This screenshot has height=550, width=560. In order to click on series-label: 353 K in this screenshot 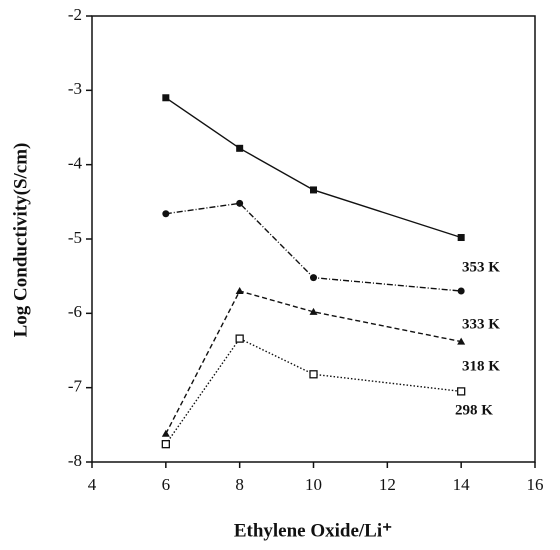, I will do `click(481, 267)`.